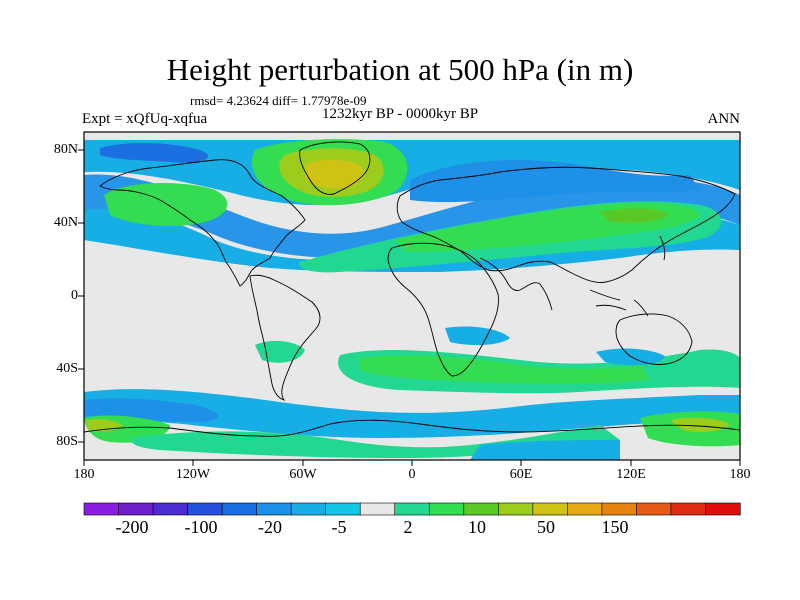 Image resolution: width=800 pixels, height=600 pixels. I want to click on coast-greenland, so click(335, 168).